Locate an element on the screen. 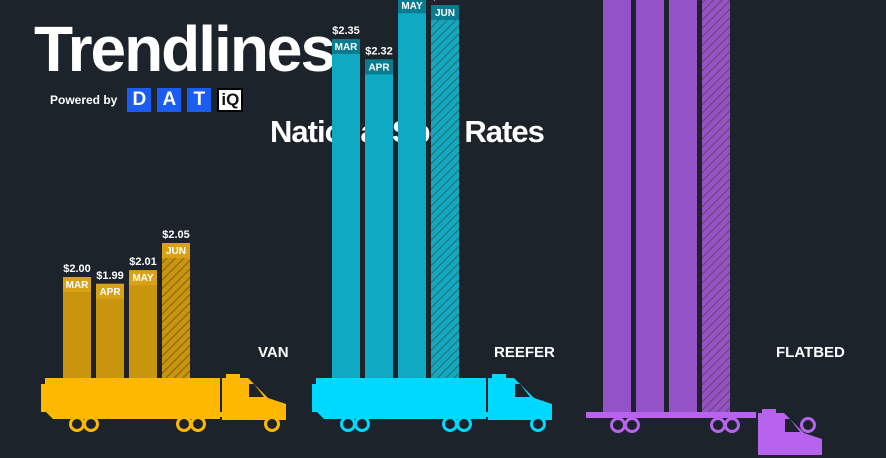  reefer-cab-window is located at coordinates (522, 390).